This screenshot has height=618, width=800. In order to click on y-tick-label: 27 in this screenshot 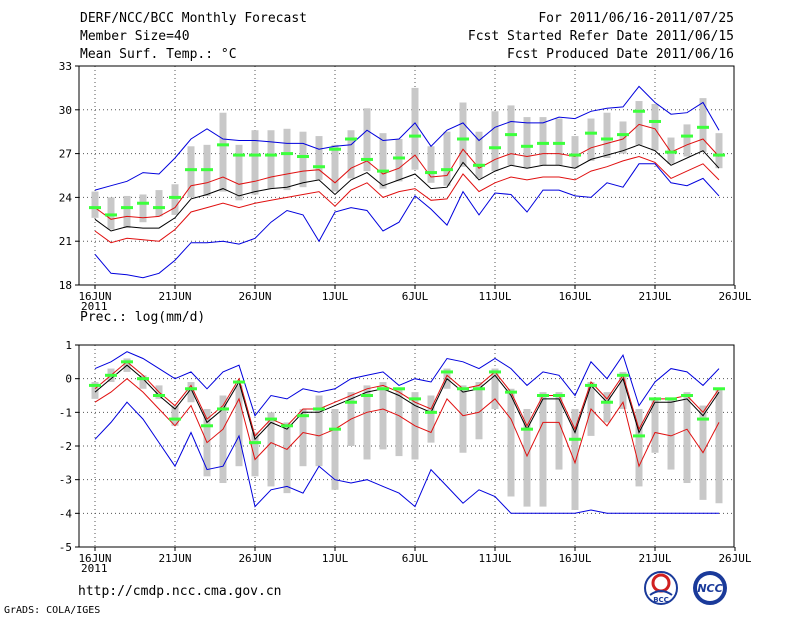, I will do `click(65, 154)`.